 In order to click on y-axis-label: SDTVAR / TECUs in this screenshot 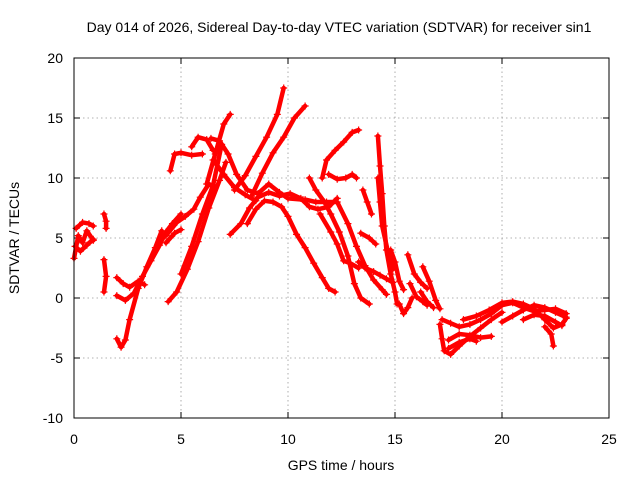, I will do `click(14, 238)`.